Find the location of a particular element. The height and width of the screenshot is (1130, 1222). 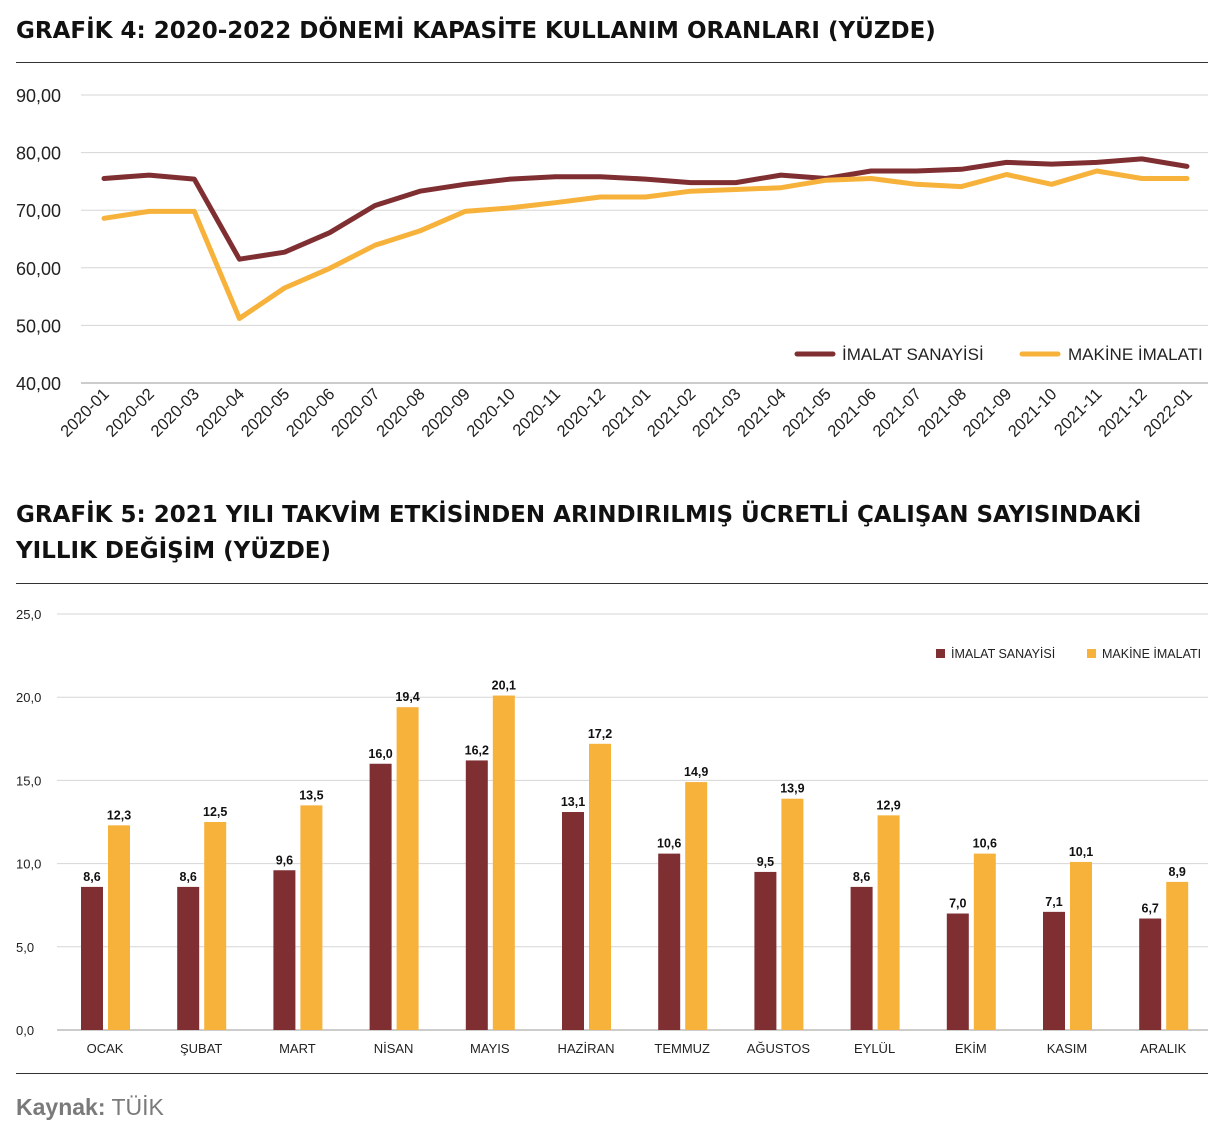

chart5-data-label: 9,6 is located at coordinates (284, 860).